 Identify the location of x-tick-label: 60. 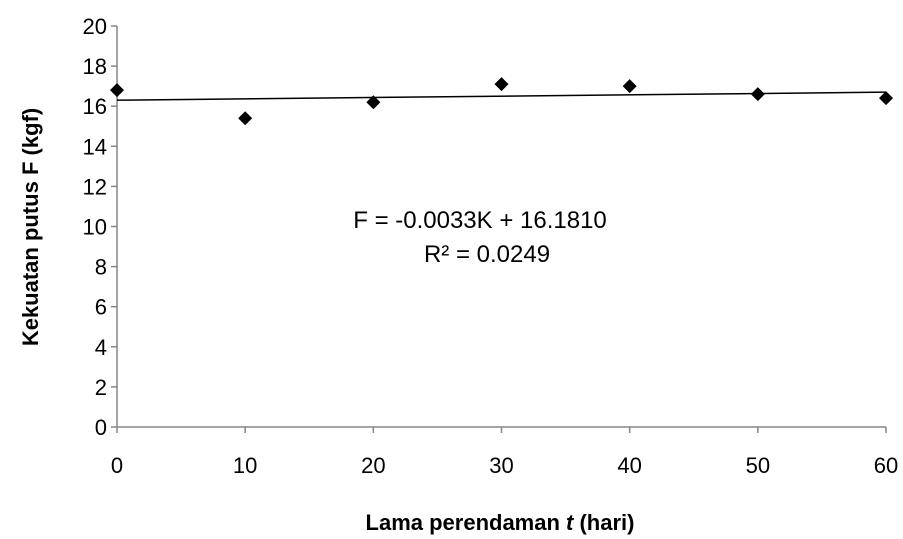
(886, 465).